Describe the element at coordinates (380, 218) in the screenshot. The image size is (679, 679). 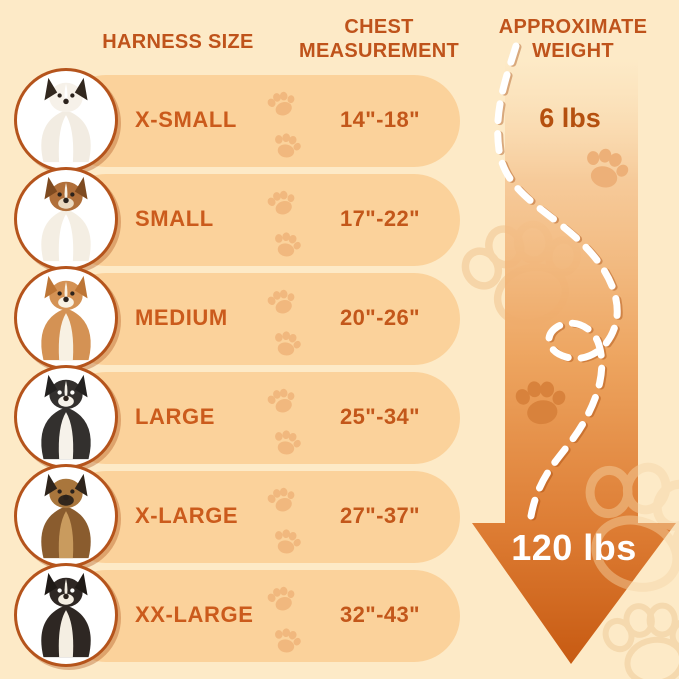
I see `chest-measurement-label: 17"-22"` at that location.